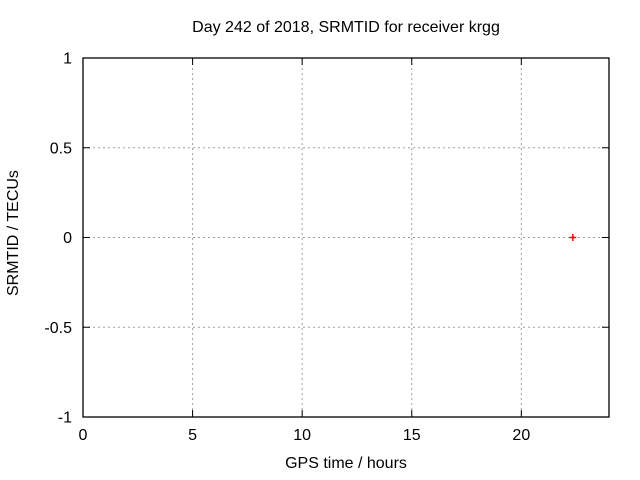  What do you see at coordinates (521, 435) in the screenshot?
I see `x-tick-label: 20` at bounding box center [521, 435].